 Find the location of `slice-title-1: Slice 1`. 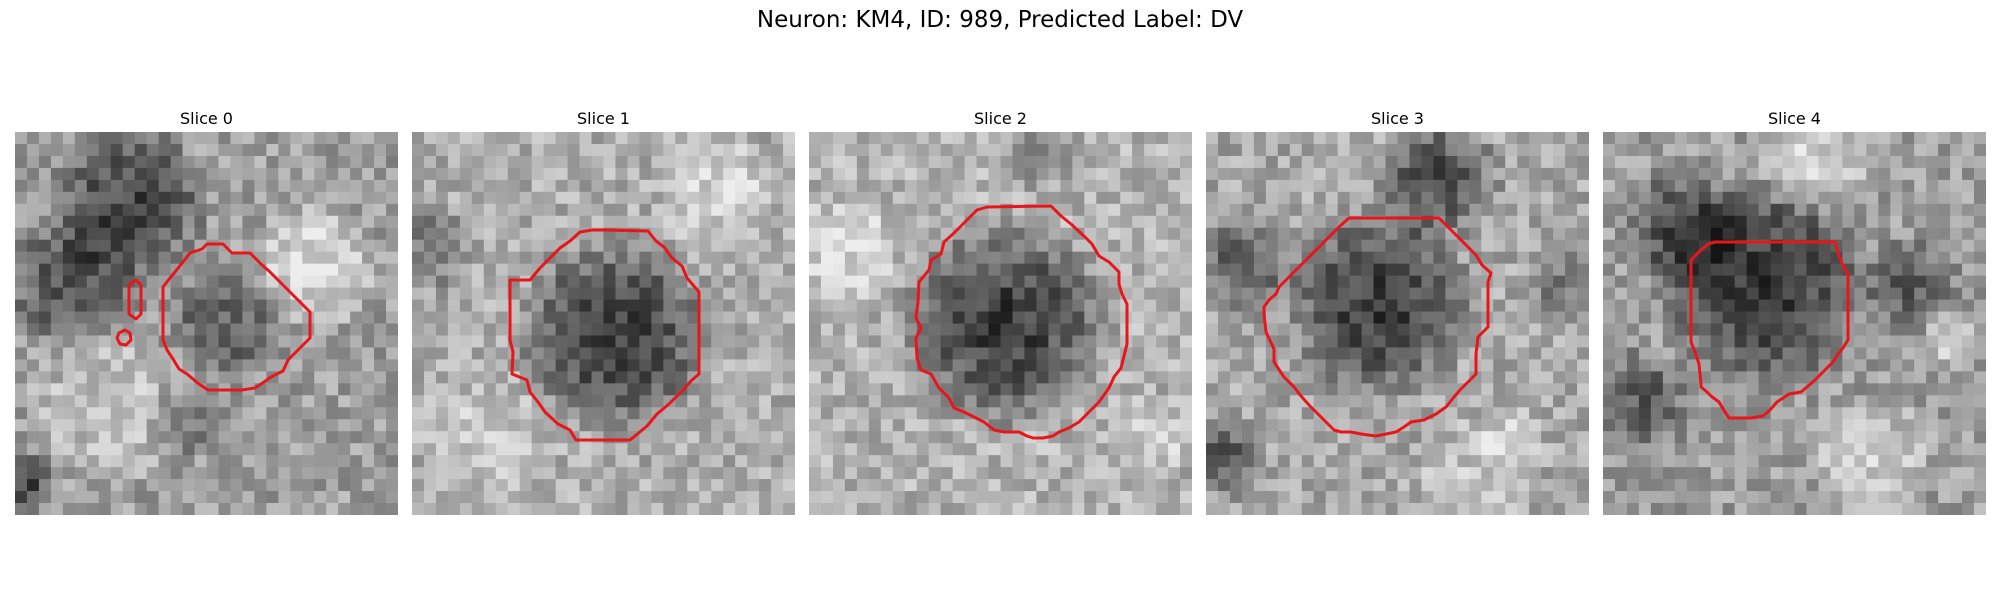

slice-title-1: Slice 1 is located at coordinates (603, 118).